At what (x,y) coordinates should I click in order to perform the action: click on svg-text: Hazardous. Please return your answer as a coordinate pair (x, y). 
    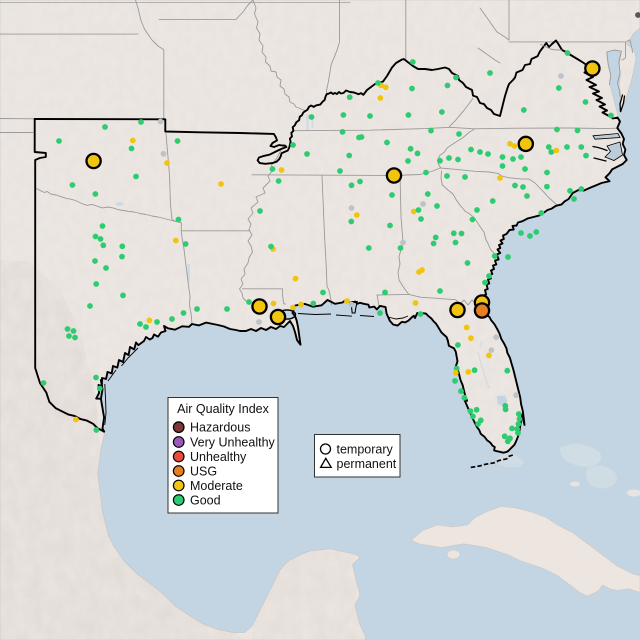
    Looking at the image, I should click on (220, 428).